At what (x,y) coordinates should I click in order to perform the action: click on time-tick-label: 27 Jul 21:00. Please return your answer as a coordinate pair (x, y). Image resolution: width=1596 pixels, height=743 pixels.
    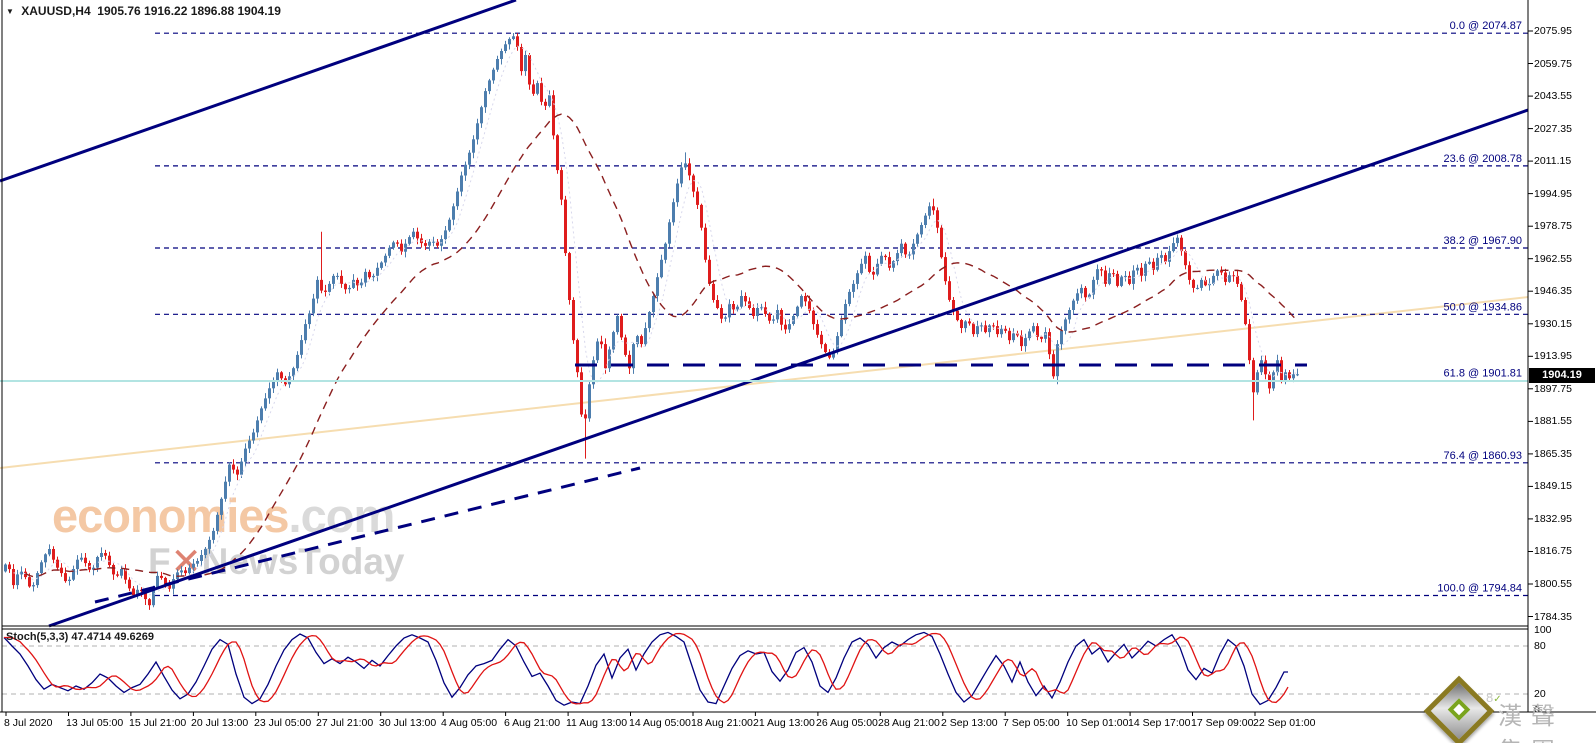
    Looking at the image, I should click on (345, 723).